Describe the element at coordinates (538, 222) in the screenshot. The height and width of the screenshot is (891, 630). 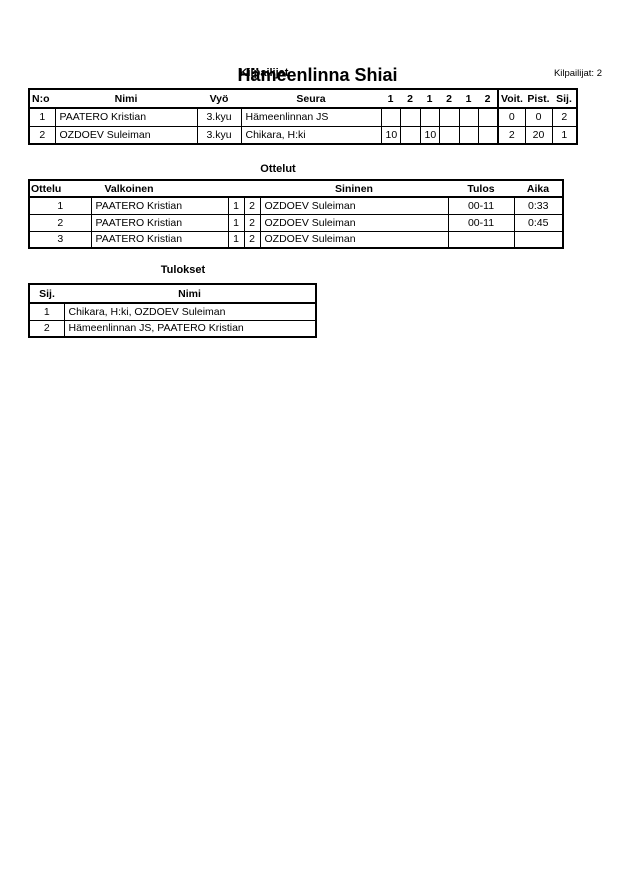
I see `cell-aika: 0:45` at that location.